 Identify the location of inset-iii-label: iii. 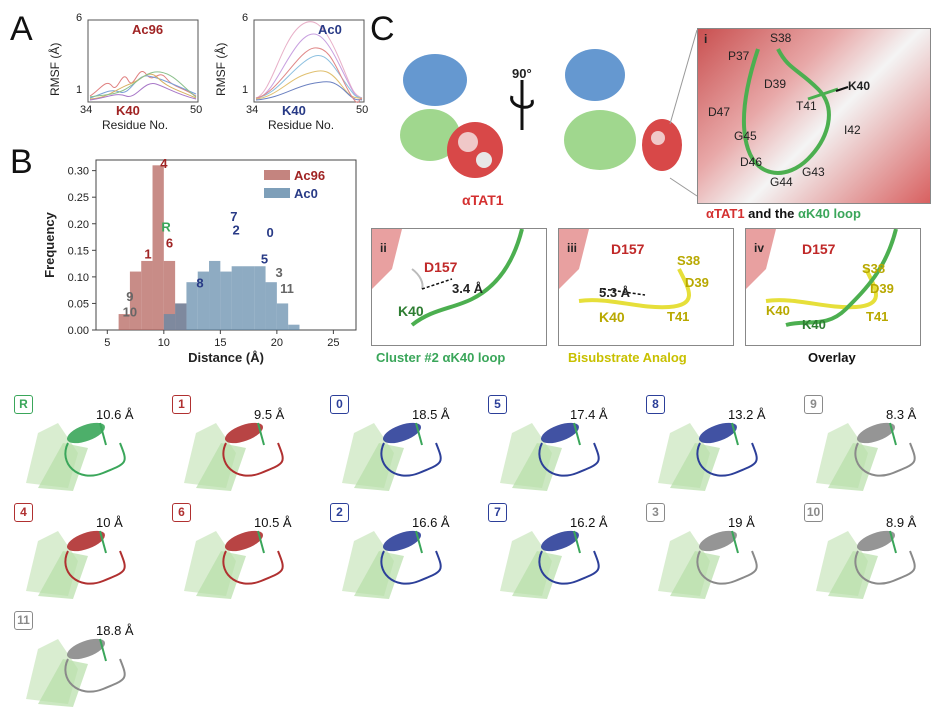
(572, 248).